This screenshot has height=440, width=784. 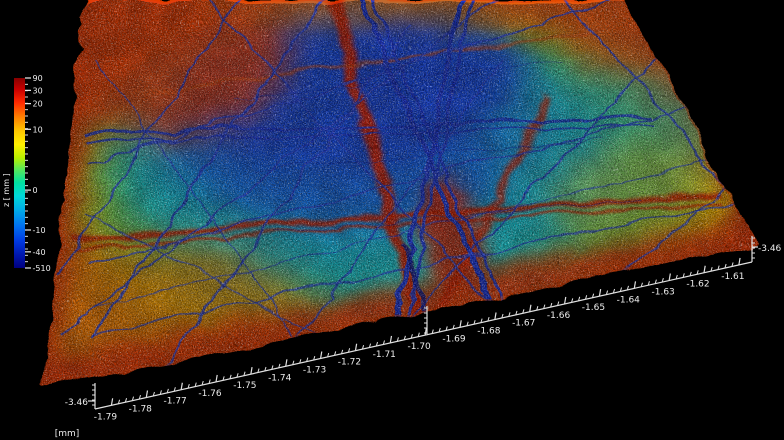 I want to click on x-axis-tick-label: -1.79, so click(x=106, y=417).